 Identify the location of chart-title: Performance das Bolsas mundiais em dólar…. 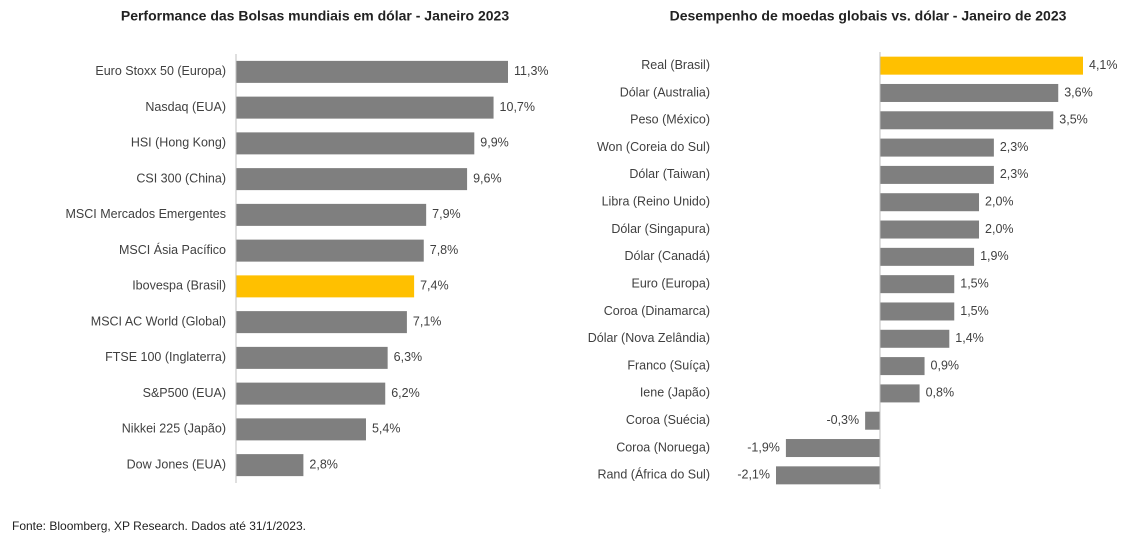
(315, 16).